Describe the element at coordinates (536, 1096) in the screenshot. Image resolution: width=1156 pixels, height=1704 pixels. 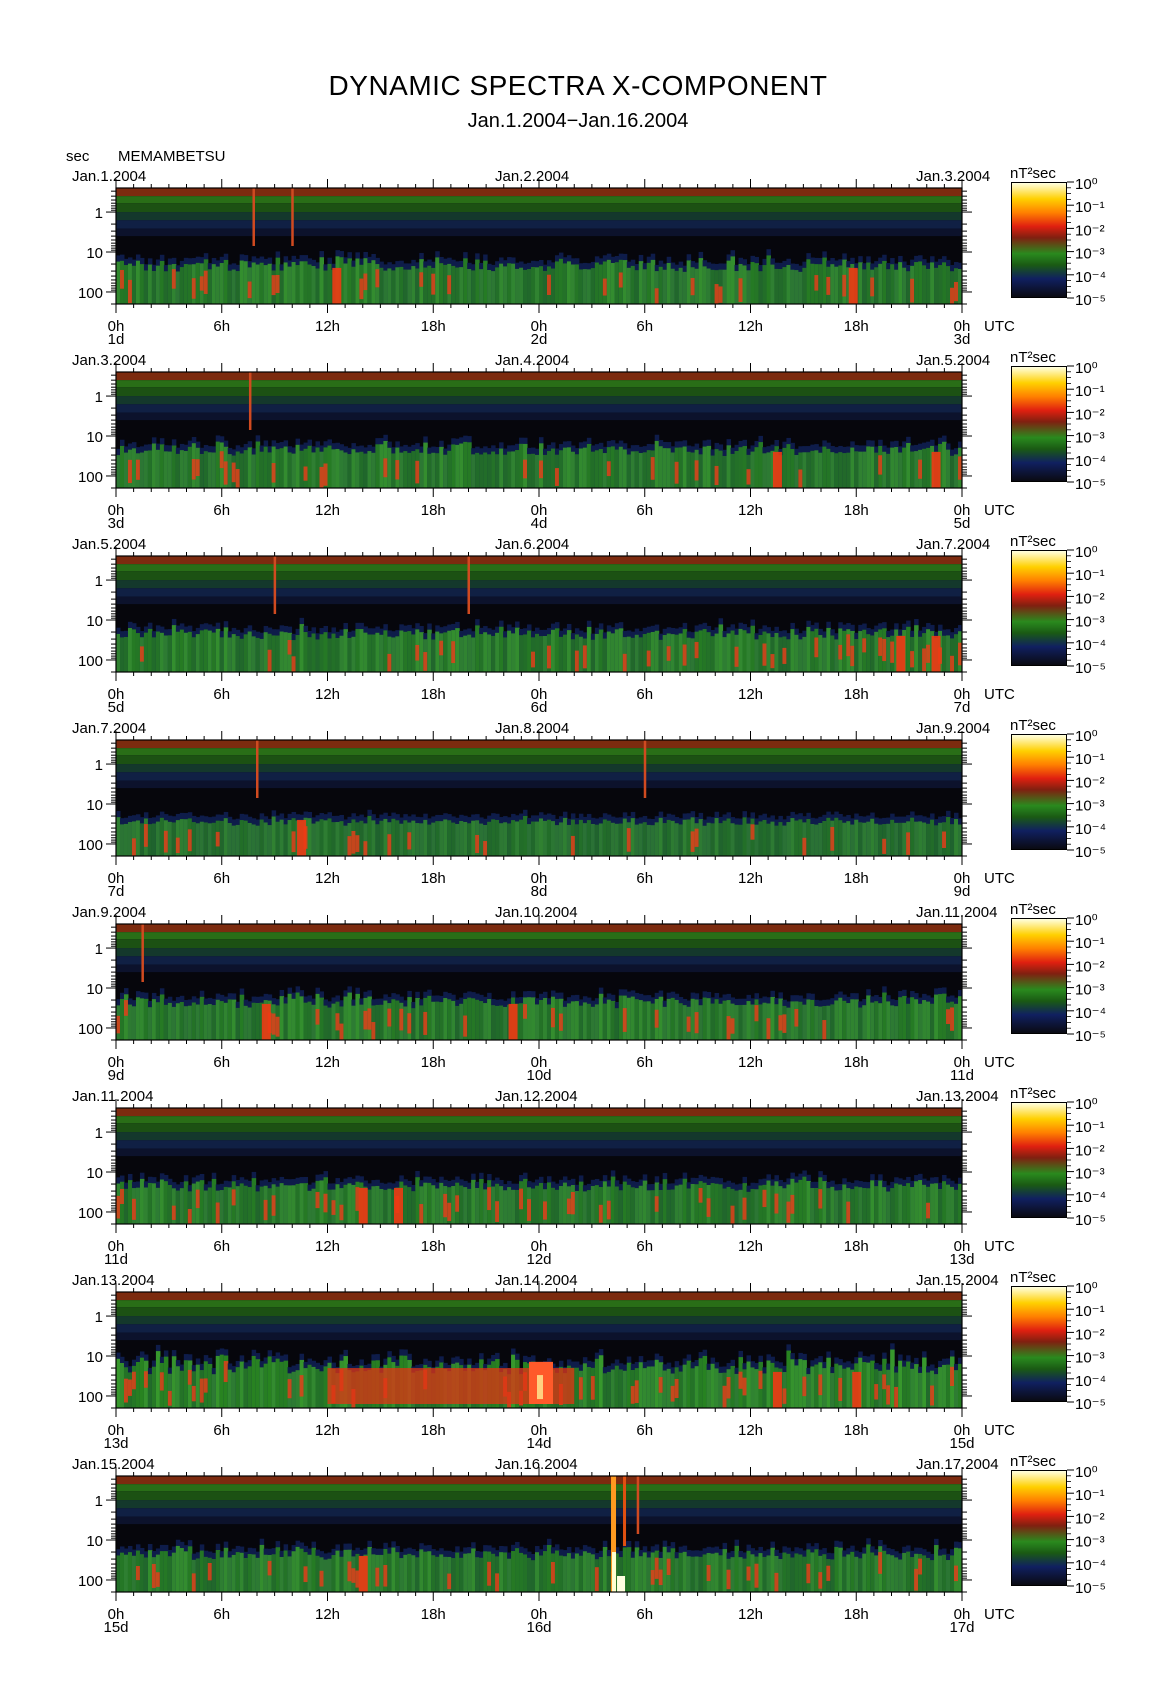
I see `panel-mid-date: Jan.12.2004` at that location.